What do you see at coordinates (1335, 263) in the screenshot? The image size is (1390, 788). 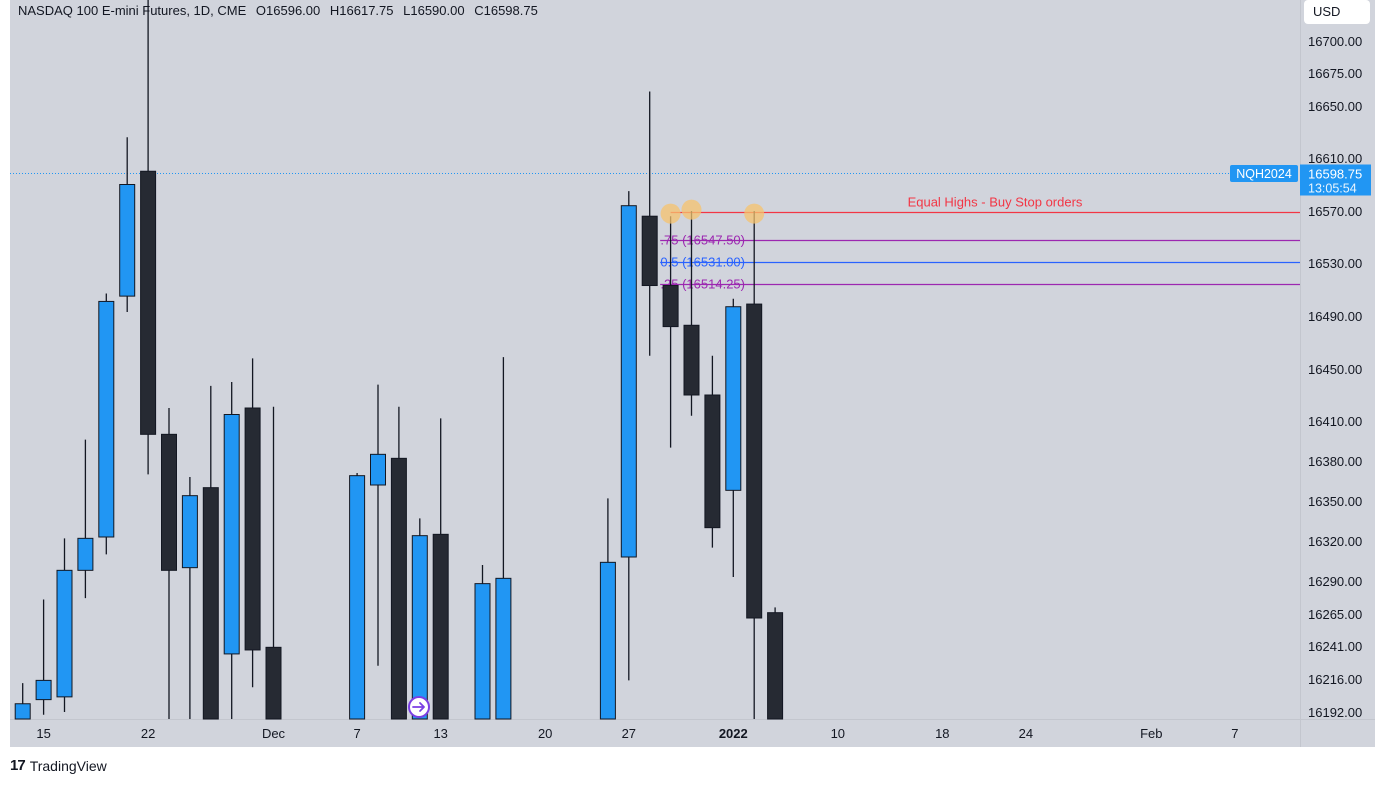 I see `price-tick-label: 16530.00` at bounding box center [1335, 263].